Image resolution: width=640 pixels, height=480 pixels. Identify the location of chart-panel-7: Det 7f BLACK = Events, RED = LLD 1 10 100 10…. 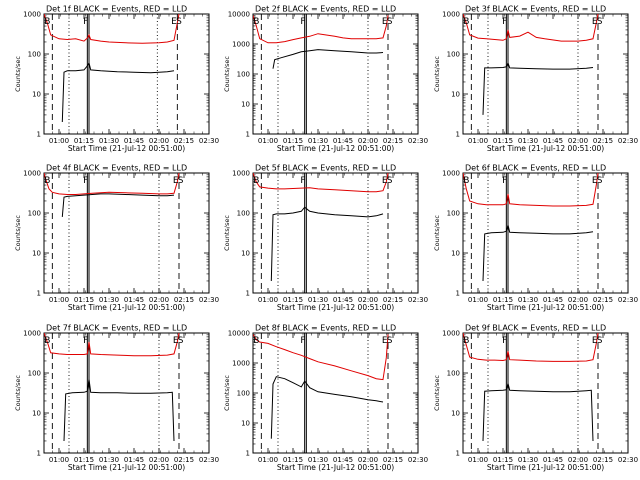
(116, 398).